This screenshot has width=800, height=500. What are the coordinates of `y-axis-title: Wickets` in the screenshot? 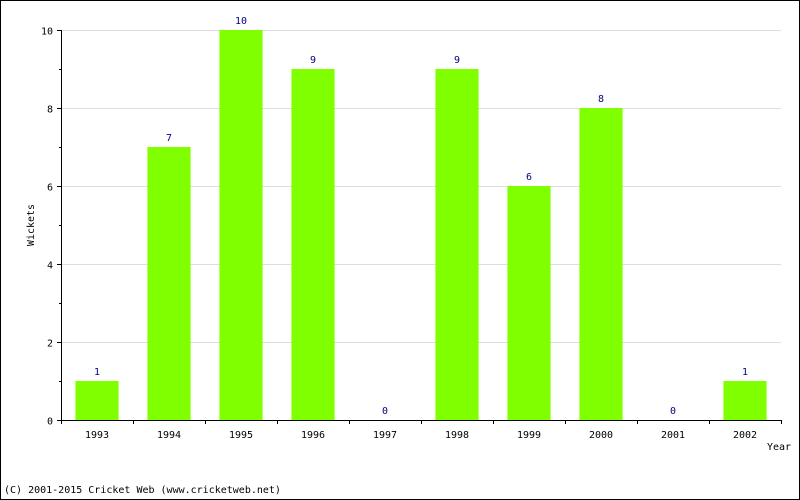 It's located at (31, 225).